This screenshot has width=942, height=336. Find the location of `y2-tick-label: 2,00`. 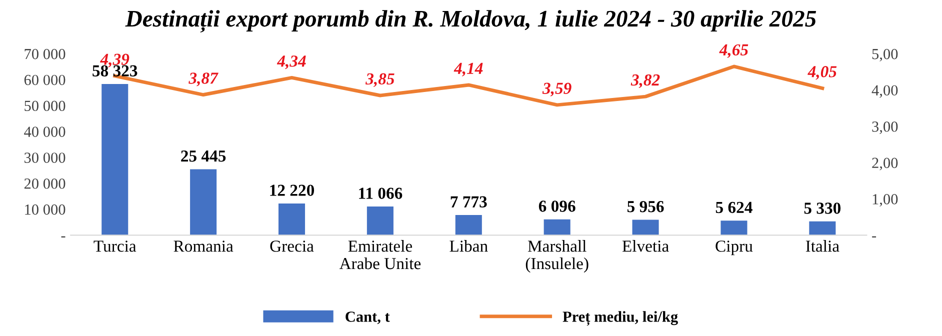

y2-tick-label: 2,00 is located at coordinates (885, 164).